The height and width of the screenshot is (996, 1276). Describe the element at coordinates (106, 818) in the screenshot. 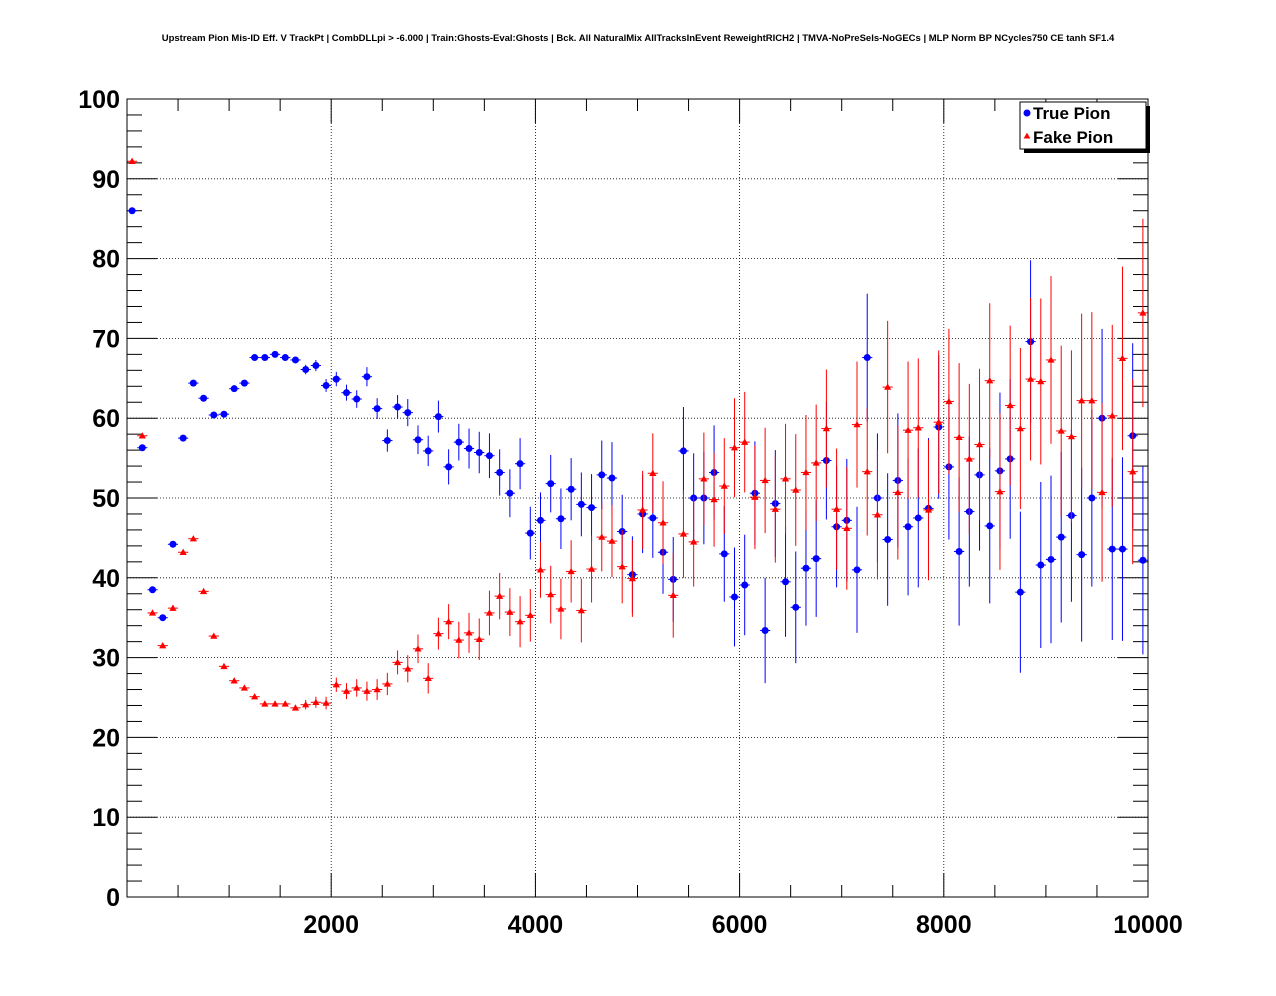

I see `y-tick-label: 10` at that location.